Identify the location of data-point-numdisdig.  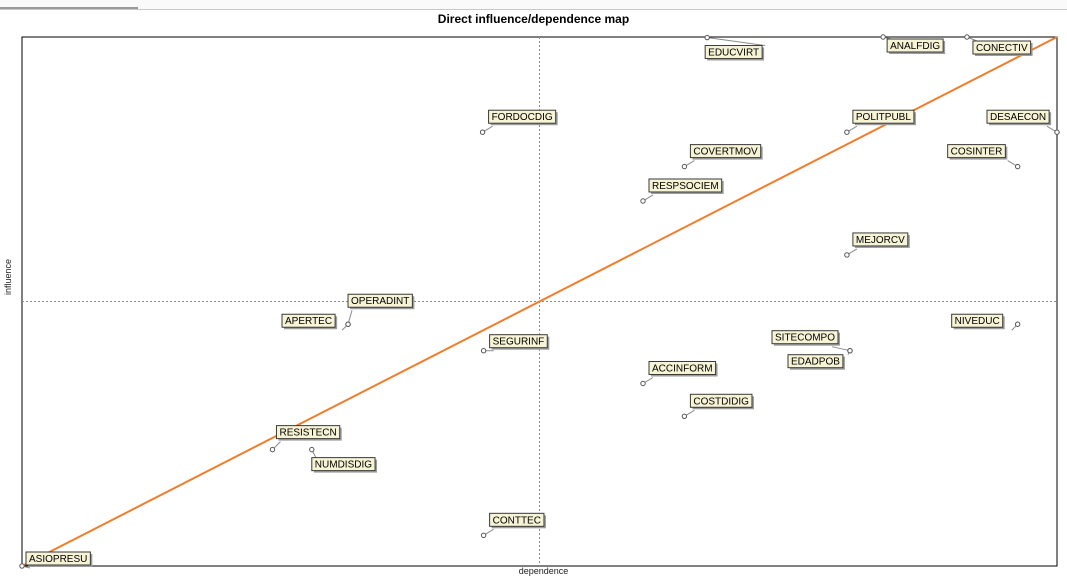
(313, 452).